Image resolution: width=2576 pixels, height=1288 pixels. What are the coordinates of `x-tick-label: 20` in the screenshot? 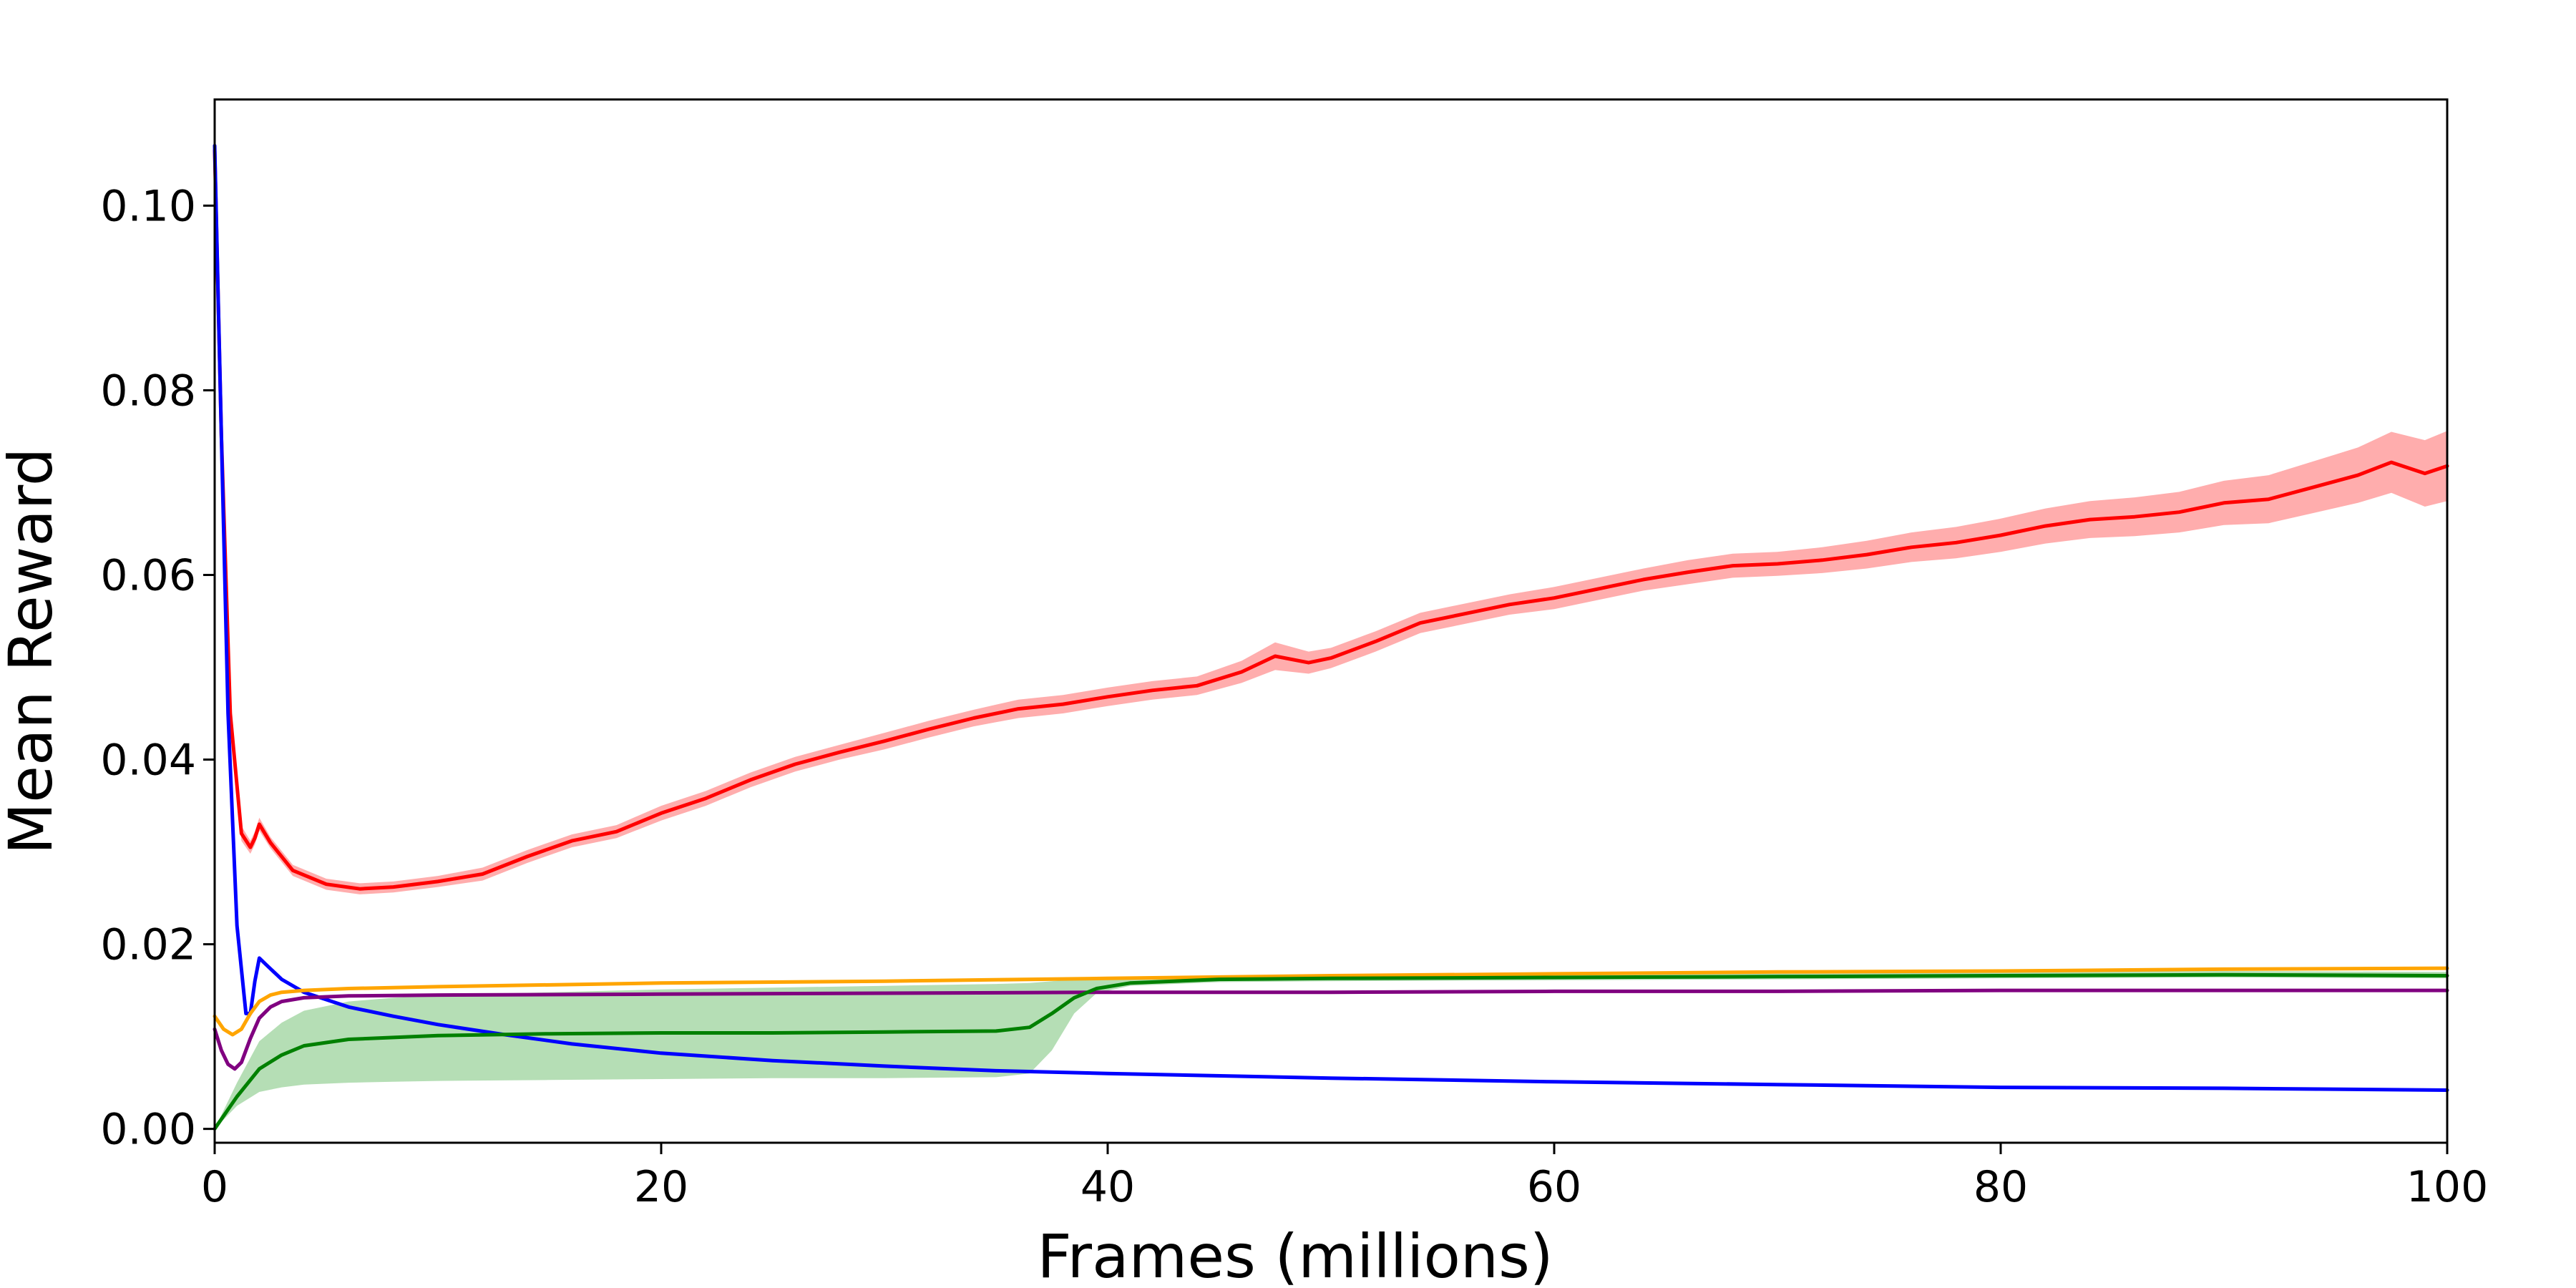 It's located at (661, 1187).